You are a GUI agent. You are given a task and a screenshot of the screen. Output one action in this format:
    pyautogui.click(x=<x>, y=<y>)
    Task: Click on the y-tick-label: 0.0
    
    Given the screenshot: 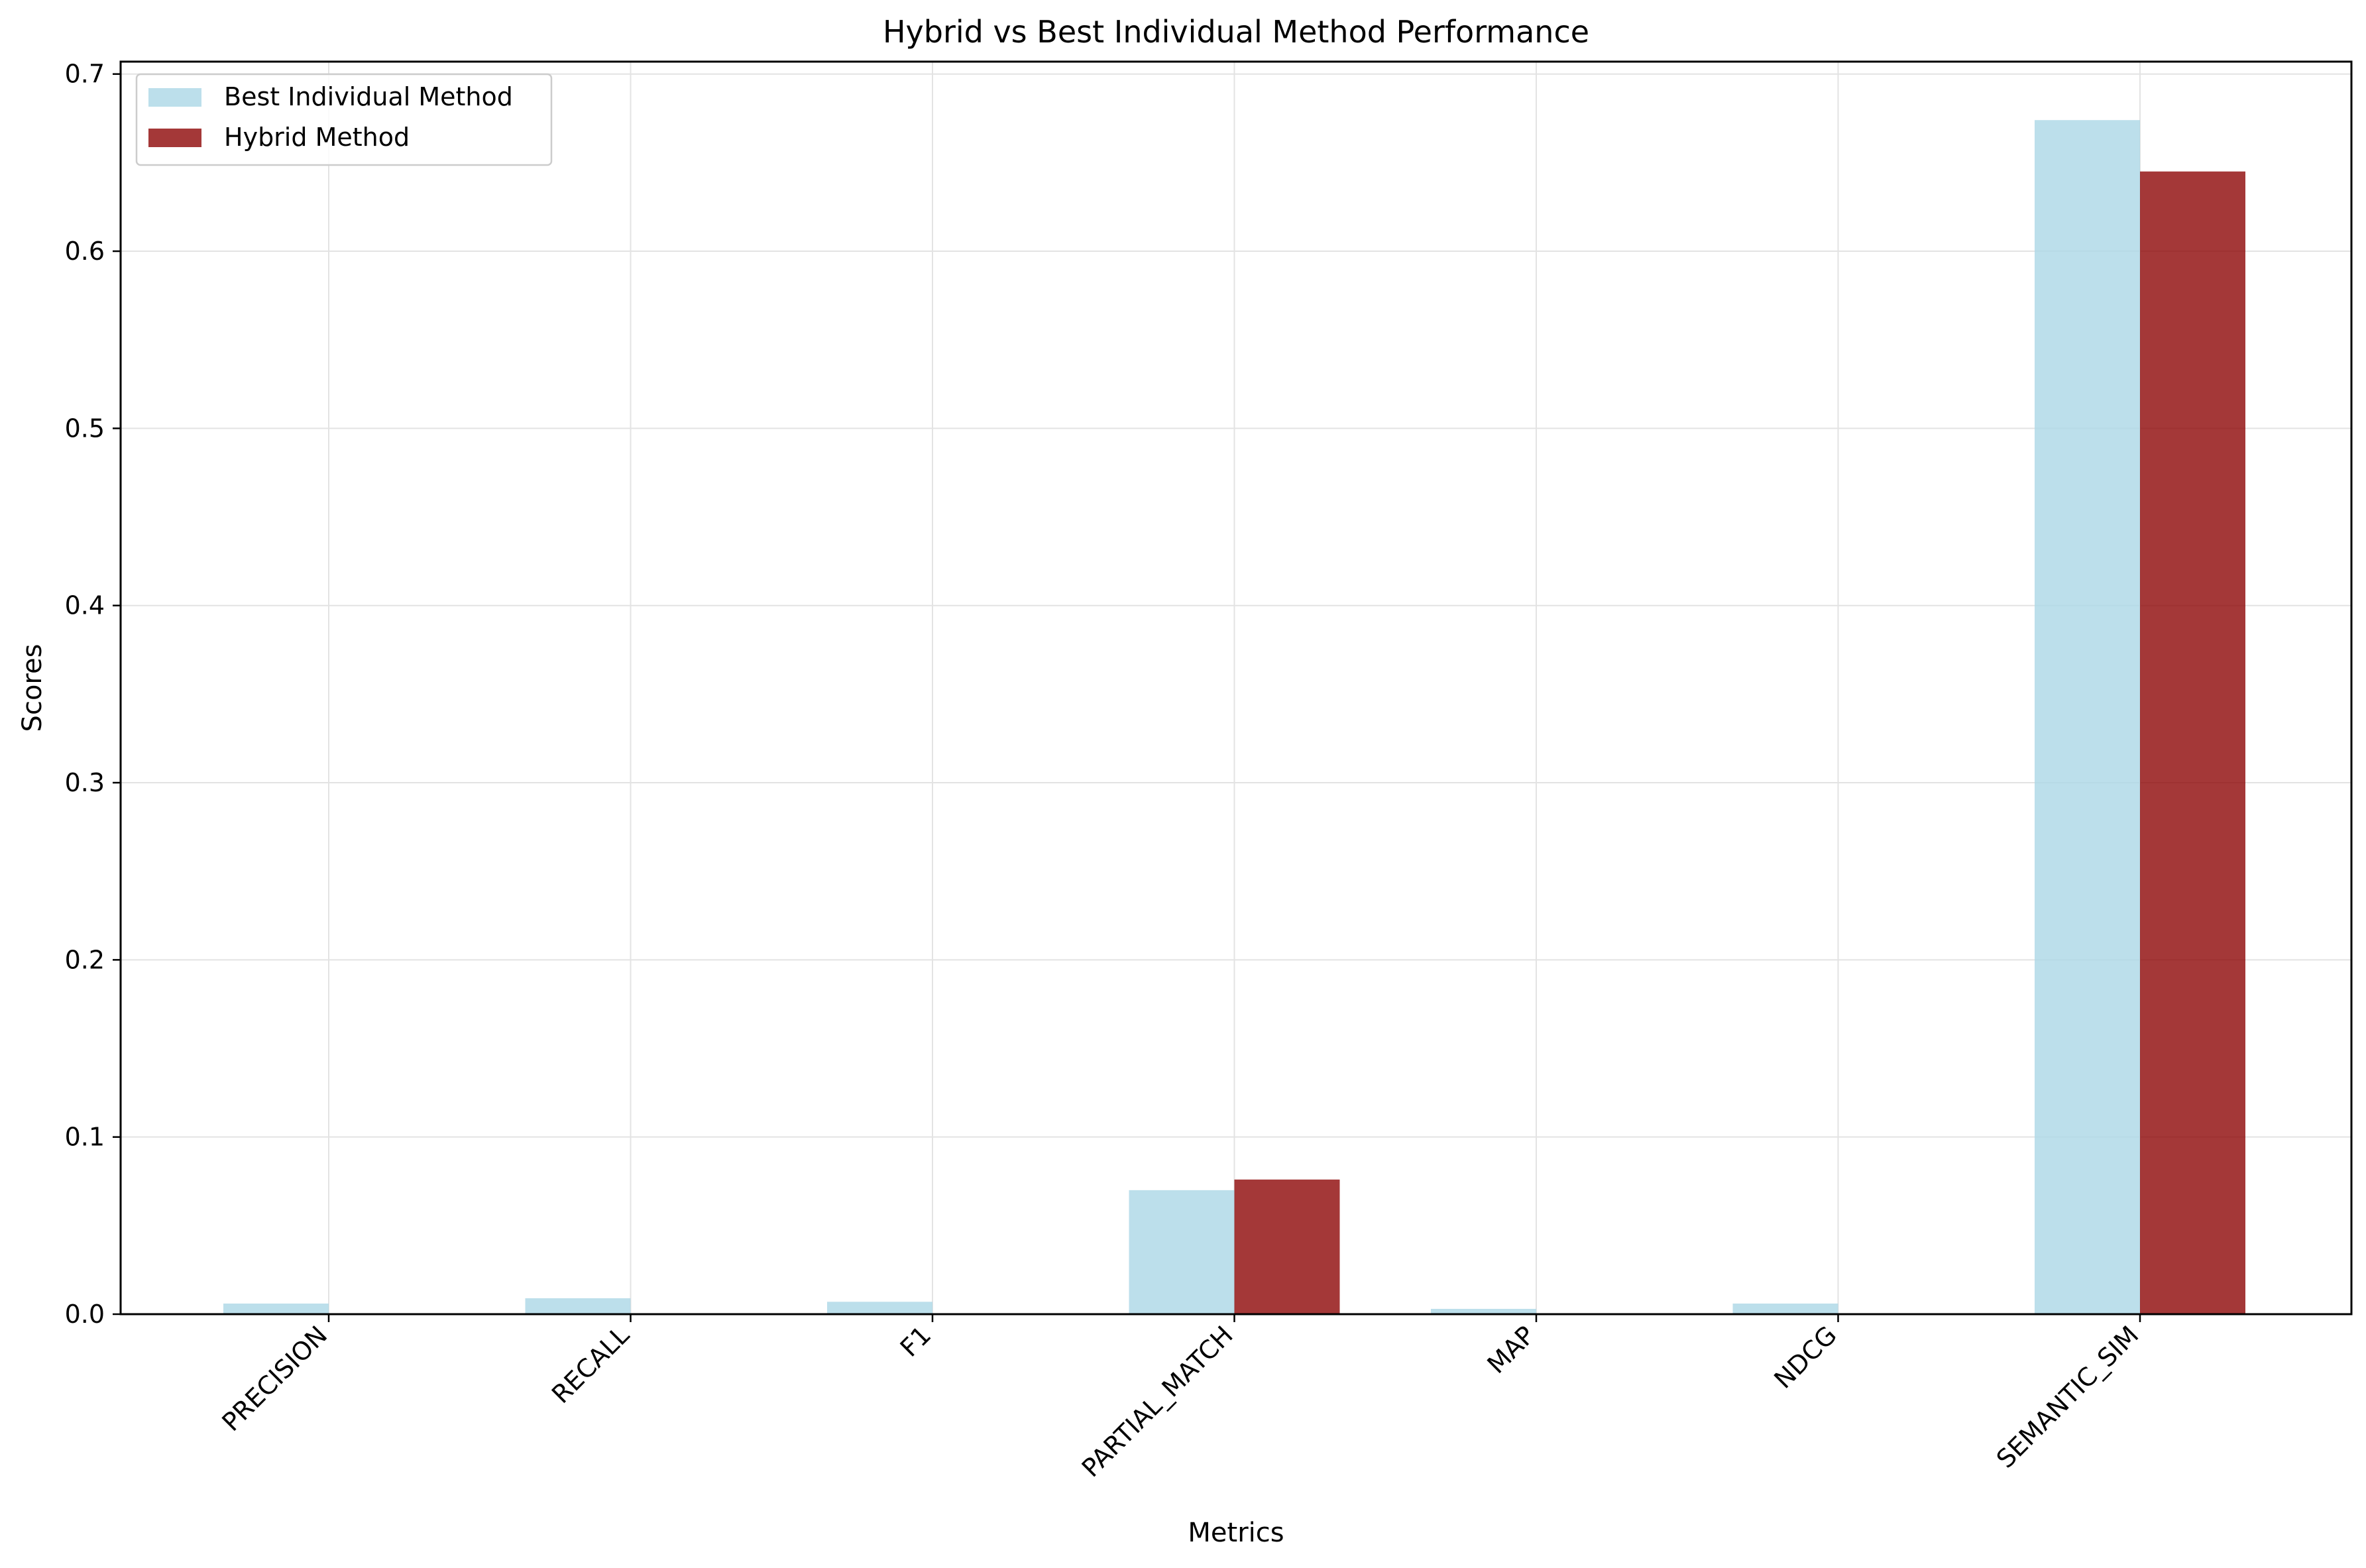 What is the action you would take?
    pyautogui.click(x=85, y=1314)
    